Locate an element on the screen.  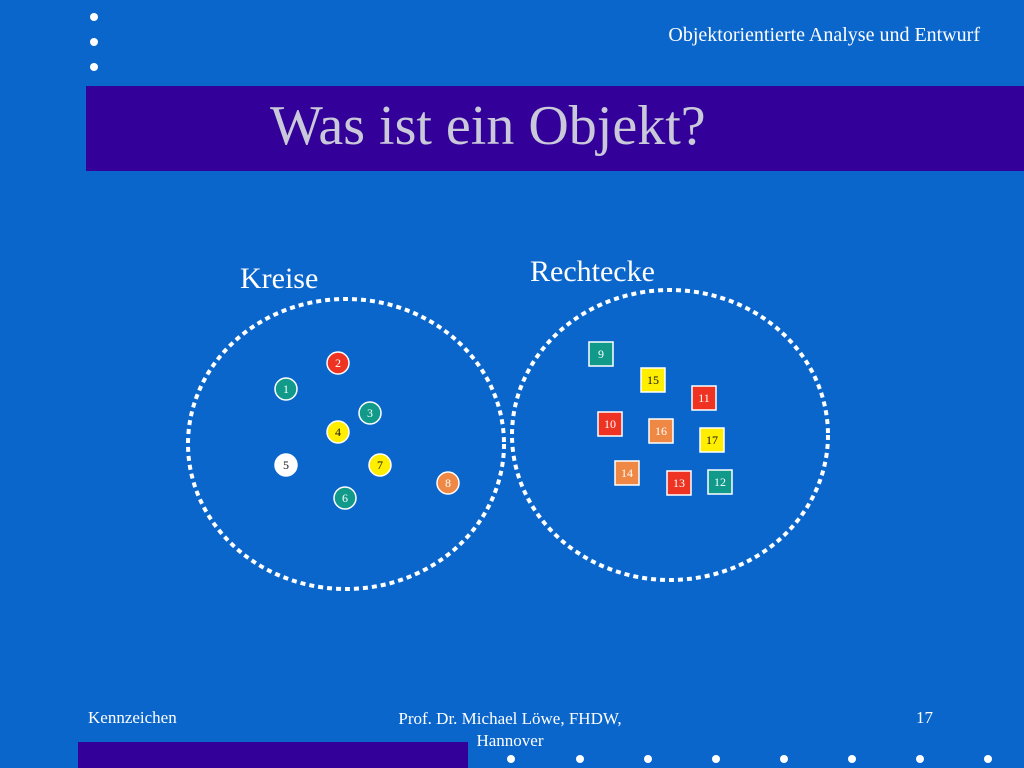
group-label-rechtecke: Rechtecke is located at coordinates (592, 271).